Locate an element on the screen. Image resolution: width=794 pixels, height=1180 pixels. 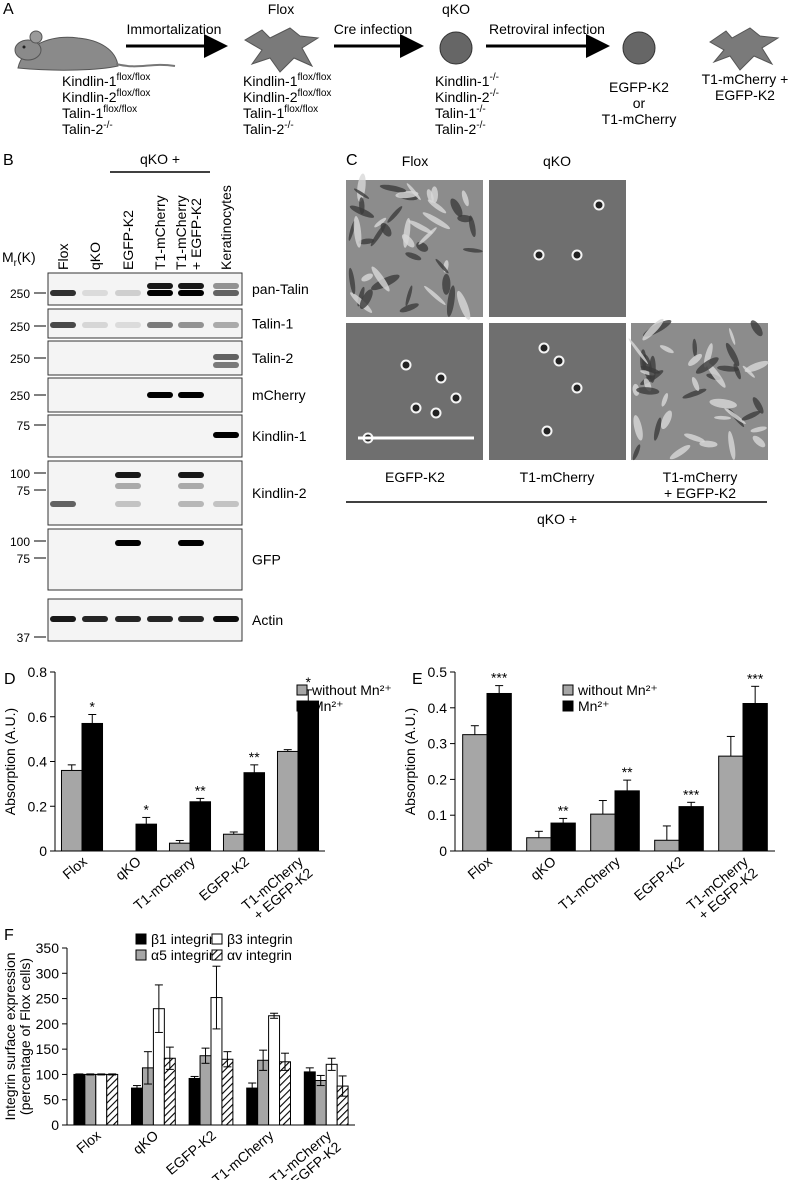
group-label: qKO + is located at coordinates (557, 519).